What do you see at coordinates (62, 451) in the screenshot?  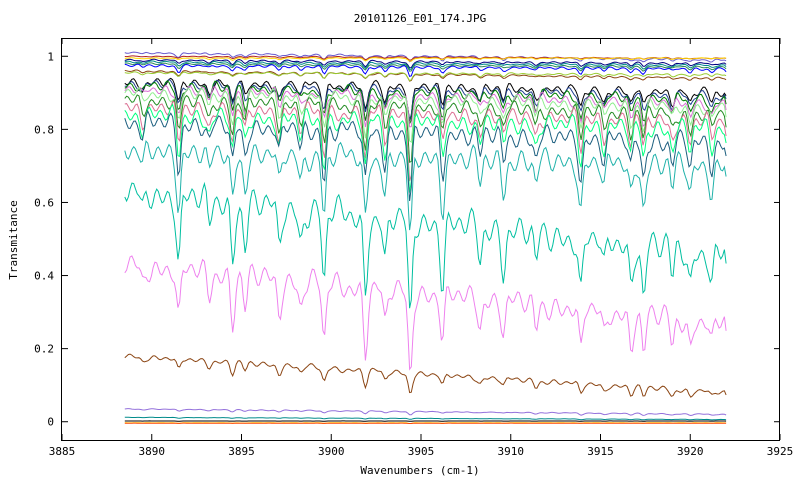 I see `x-tick-label: 3885` at bounding box center [62, 451].